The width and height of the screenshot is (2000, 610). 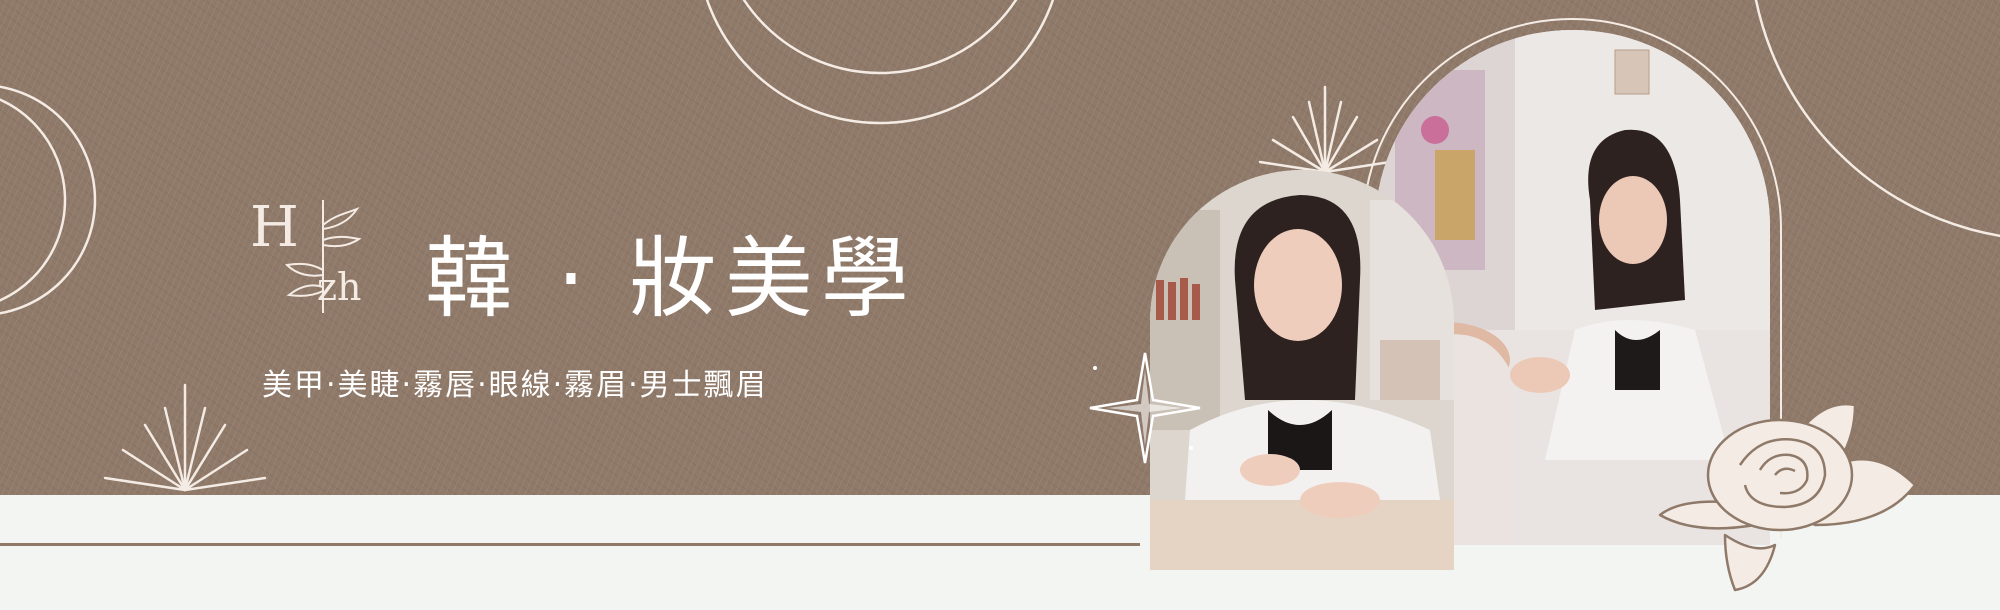 I want to click on brand-logo: H zh, so click(x=312, y=257).